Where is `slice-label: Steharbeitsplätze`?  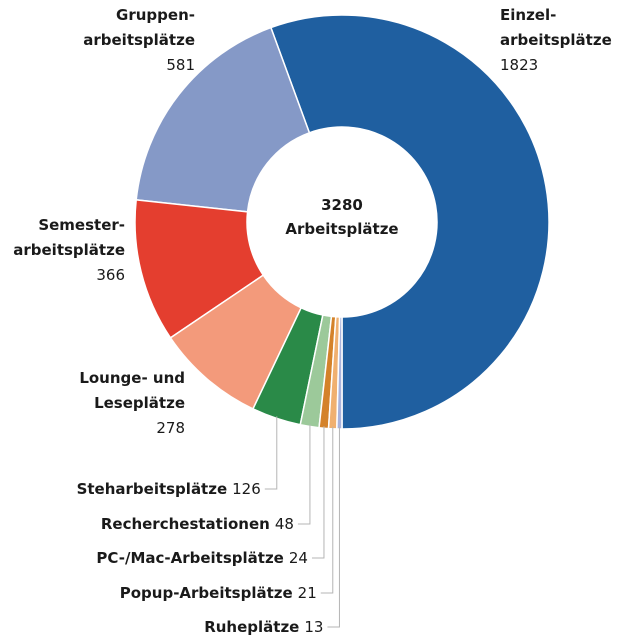 slice-label: Steharbeitsplätze is located at coordinates (152, 489).